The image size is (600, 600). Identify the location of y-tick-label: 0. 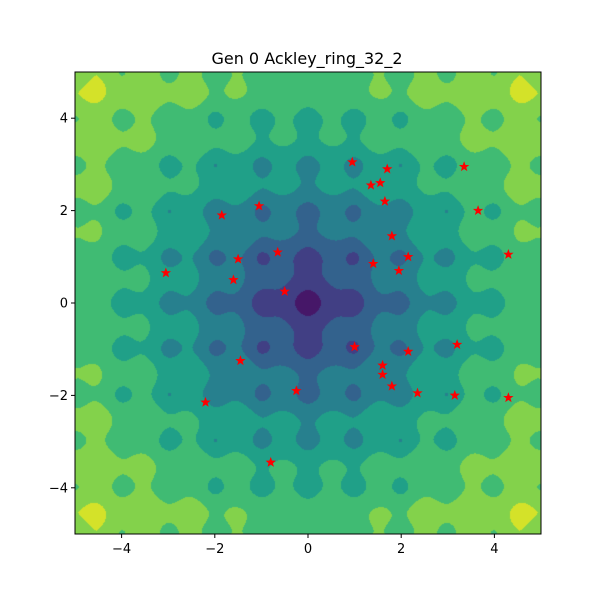
(64, 304).